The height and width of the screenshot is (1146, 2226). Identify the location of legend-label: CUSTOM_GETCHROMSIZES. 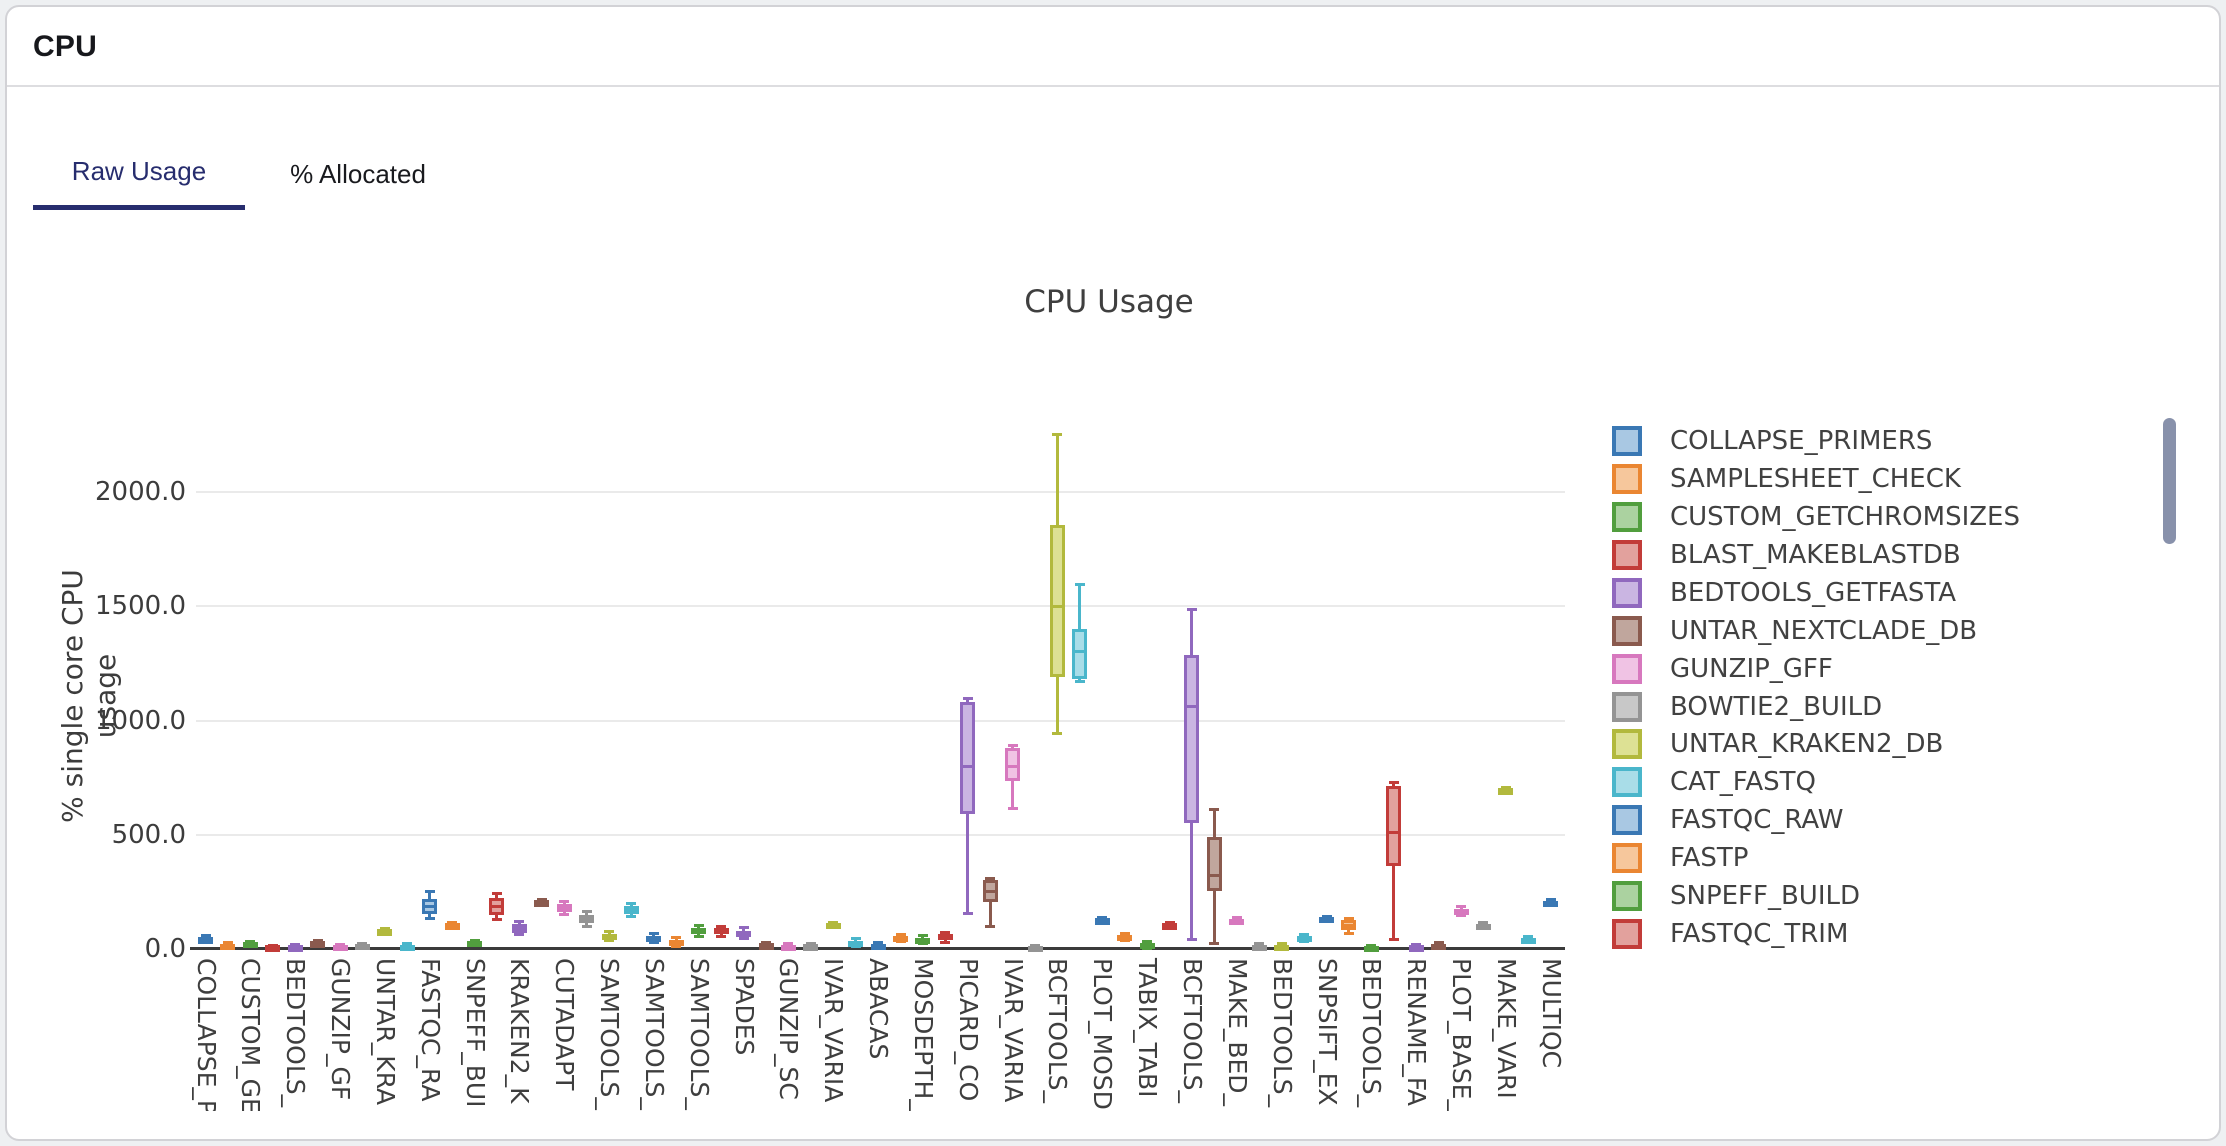
(1845, 516).